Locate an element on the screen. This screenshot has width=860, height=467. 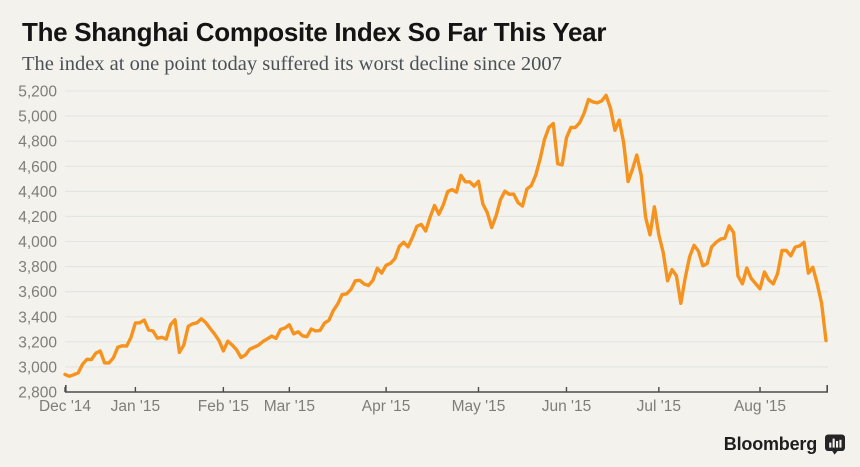
y-tick-label: 3,200 is located at coordinates (37, 342).